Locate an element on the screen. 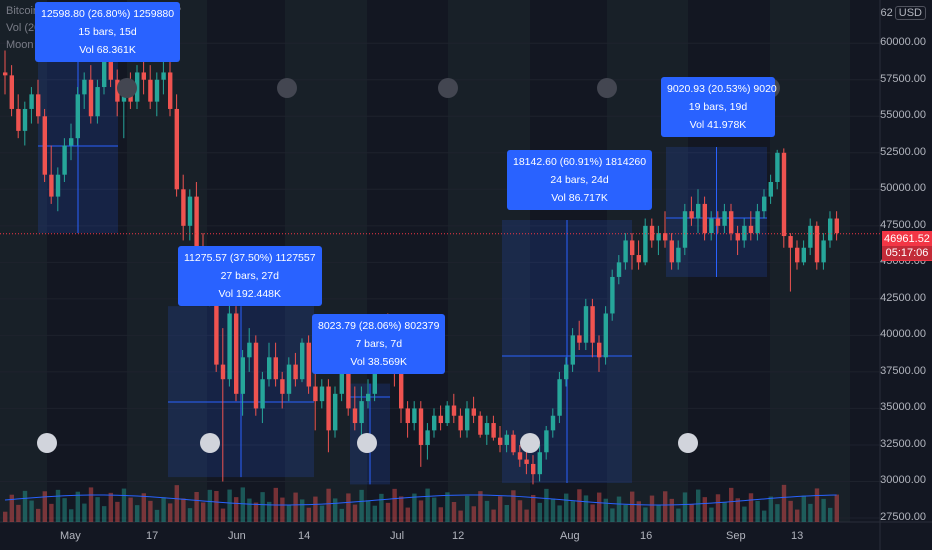 The image size is (932, 550). price-tick-label: 40000.00 is located at coordinates (903, 334).